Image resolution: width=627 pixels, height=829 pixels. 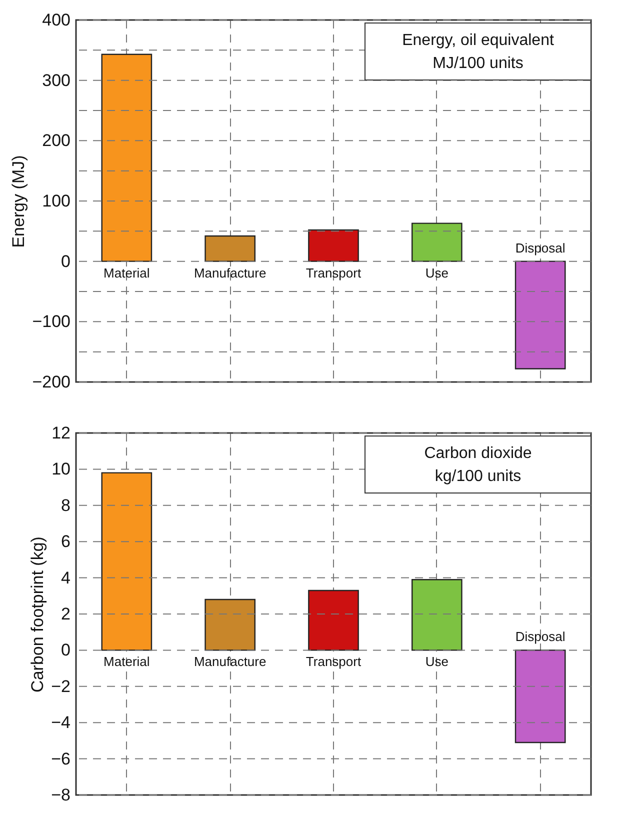 What do you see at coordinates (334, 272) in the screenshot?
I see `x-tick-label: Transport` at bounding box center [334, 272].